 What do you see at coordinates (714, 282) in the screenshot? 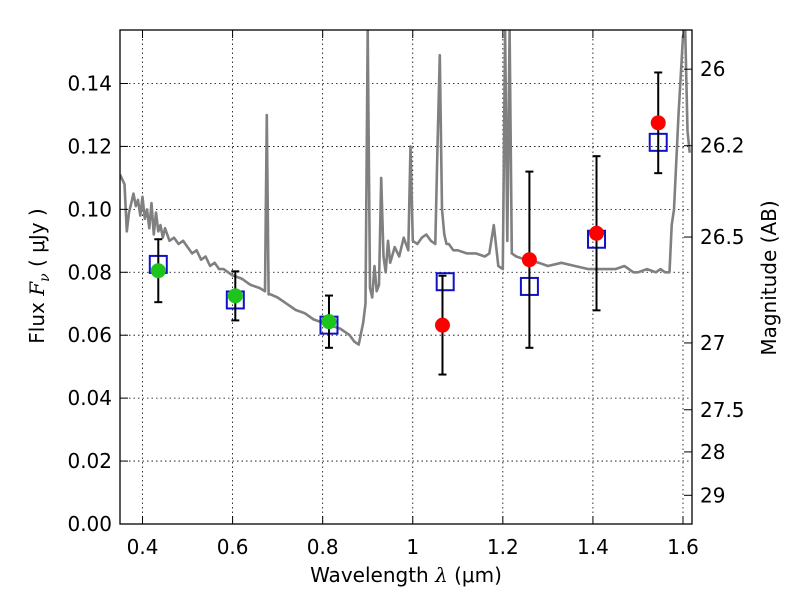
I see `y2-axis-ticks: 26 26.2 26.5 27 27.5 28 29` at bounding box center [714, 282].